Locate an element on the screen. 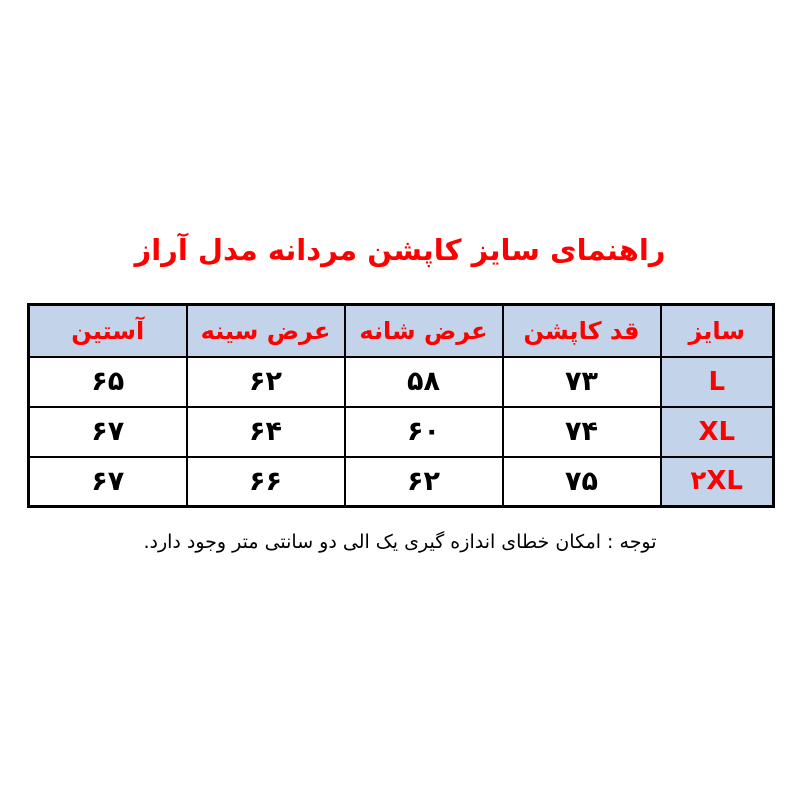 The width and height of the screenshot is (800, 800). table-cell-chest-width: ۶۲ is located at coordinates (265, 381).